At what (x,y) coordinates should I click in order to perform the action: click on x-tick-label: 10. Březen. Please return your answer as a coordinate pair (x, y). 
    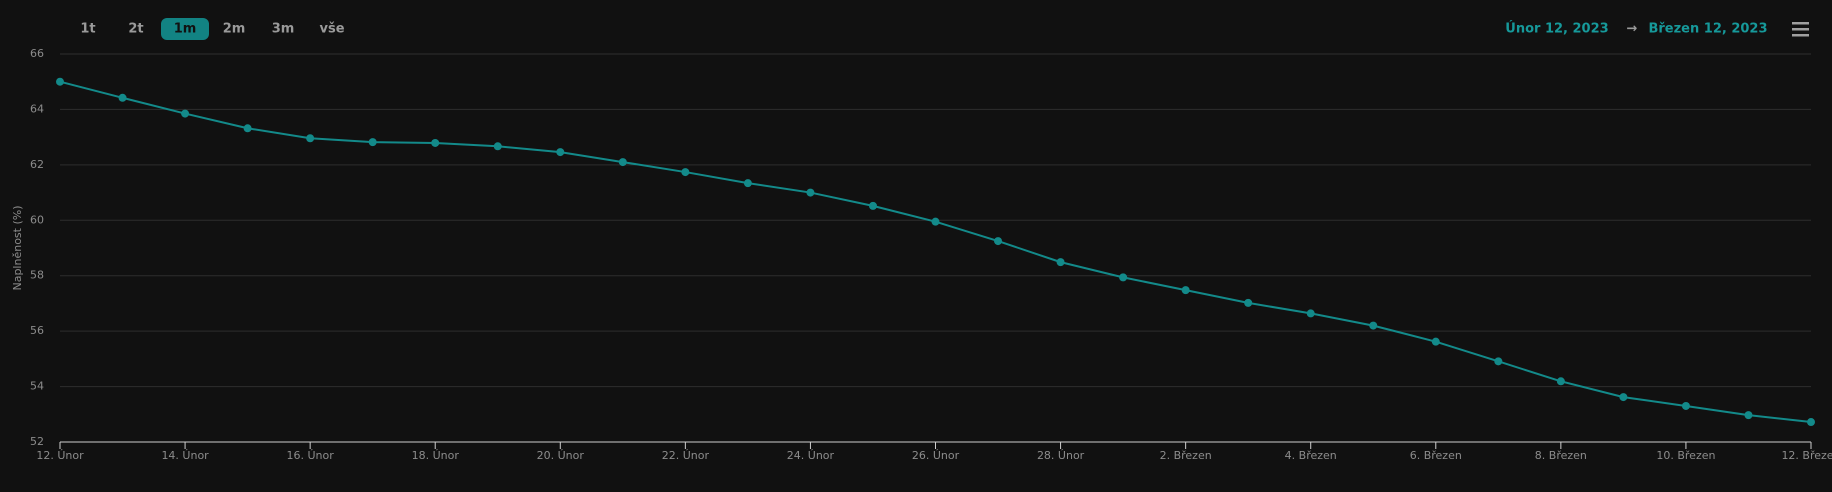
    Looking at the image, I should click on (1685, 455).